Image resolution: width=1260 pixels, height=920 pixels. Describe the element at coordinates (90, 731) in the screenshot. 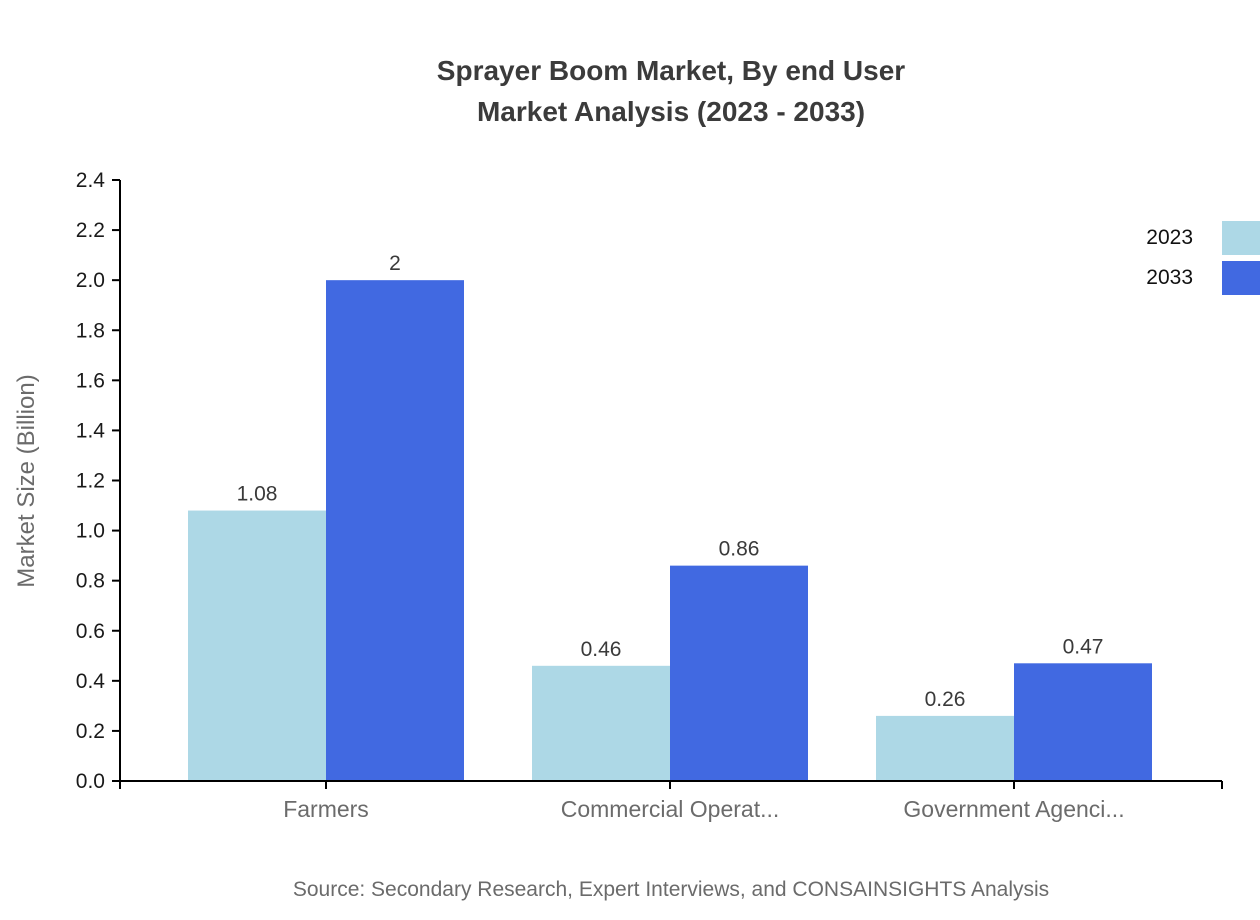

I see `y-tick-label: 0.2` at that location.